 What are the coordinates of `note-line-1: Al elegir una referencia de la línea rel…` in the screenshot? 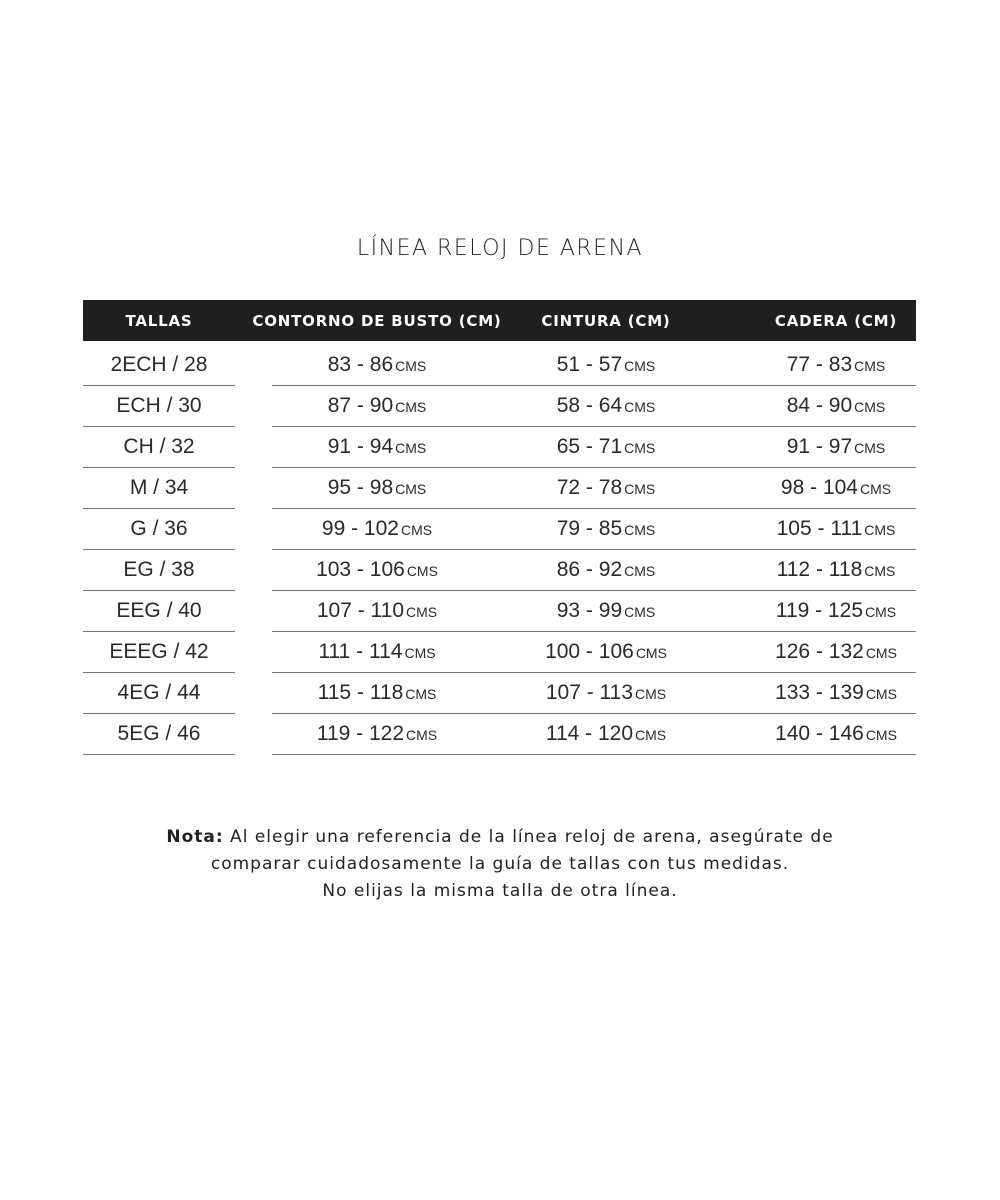 It's located at (528, 837).